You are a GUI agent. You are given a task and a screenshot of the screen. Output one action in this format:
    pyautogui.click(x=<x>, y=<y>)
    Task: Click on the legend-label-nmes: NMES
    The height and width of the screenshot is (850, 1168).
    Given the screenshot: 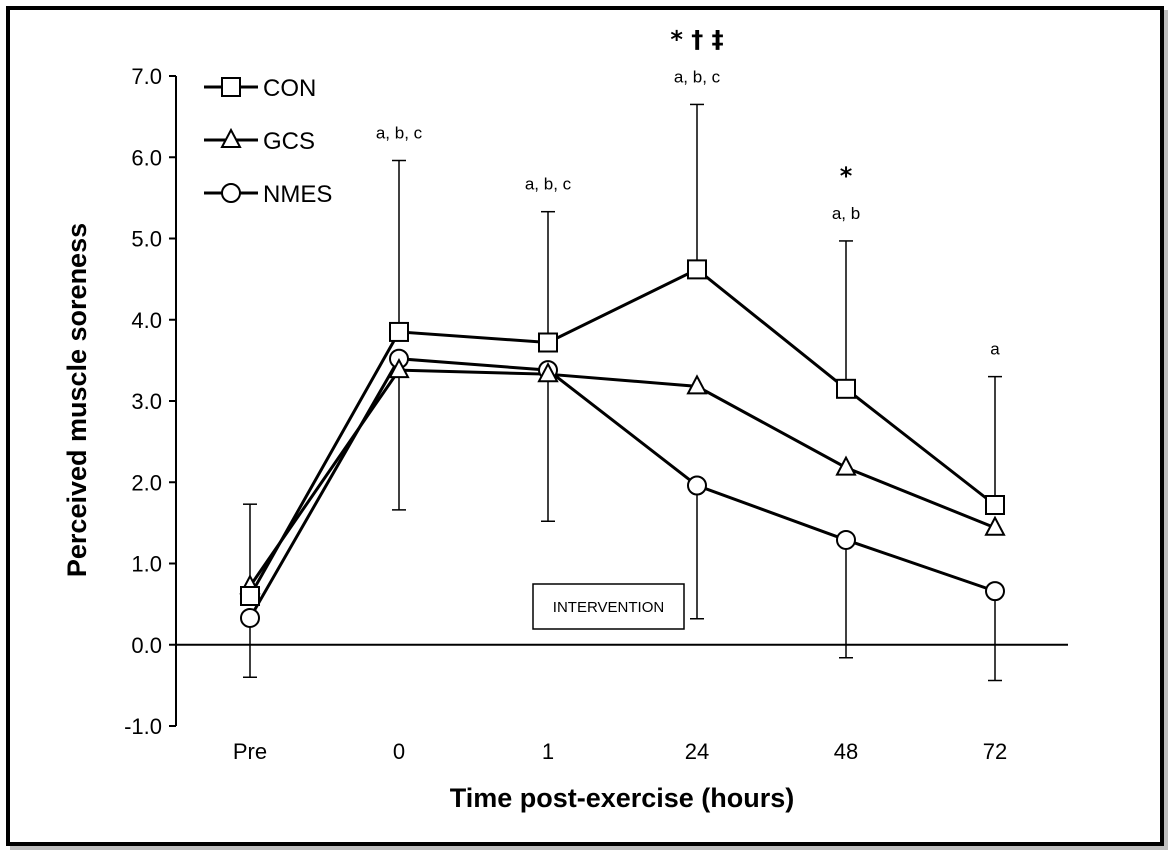 What is the action you would take?
    pyautogui.click(x=297, y=194)
    